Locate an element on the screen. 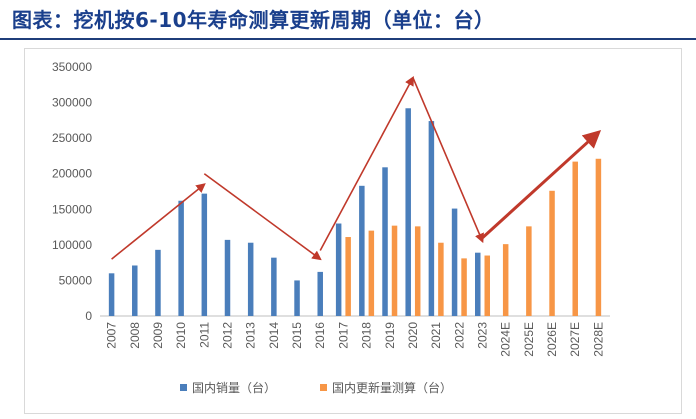 The height and width of the screenshot is (419, 696). y-tick-label: 0 is located at coordinates (88, 316).